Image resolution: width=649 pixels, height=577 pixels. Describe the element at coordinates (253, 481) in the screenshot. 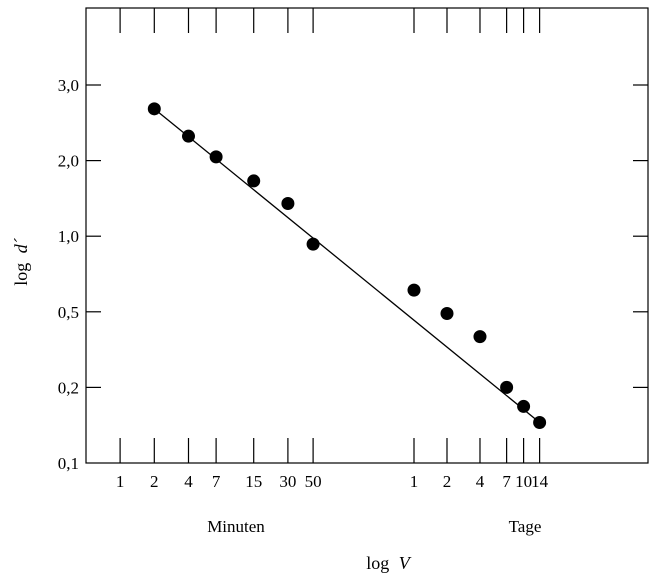

I see `x-tick-label: 15` at that location.